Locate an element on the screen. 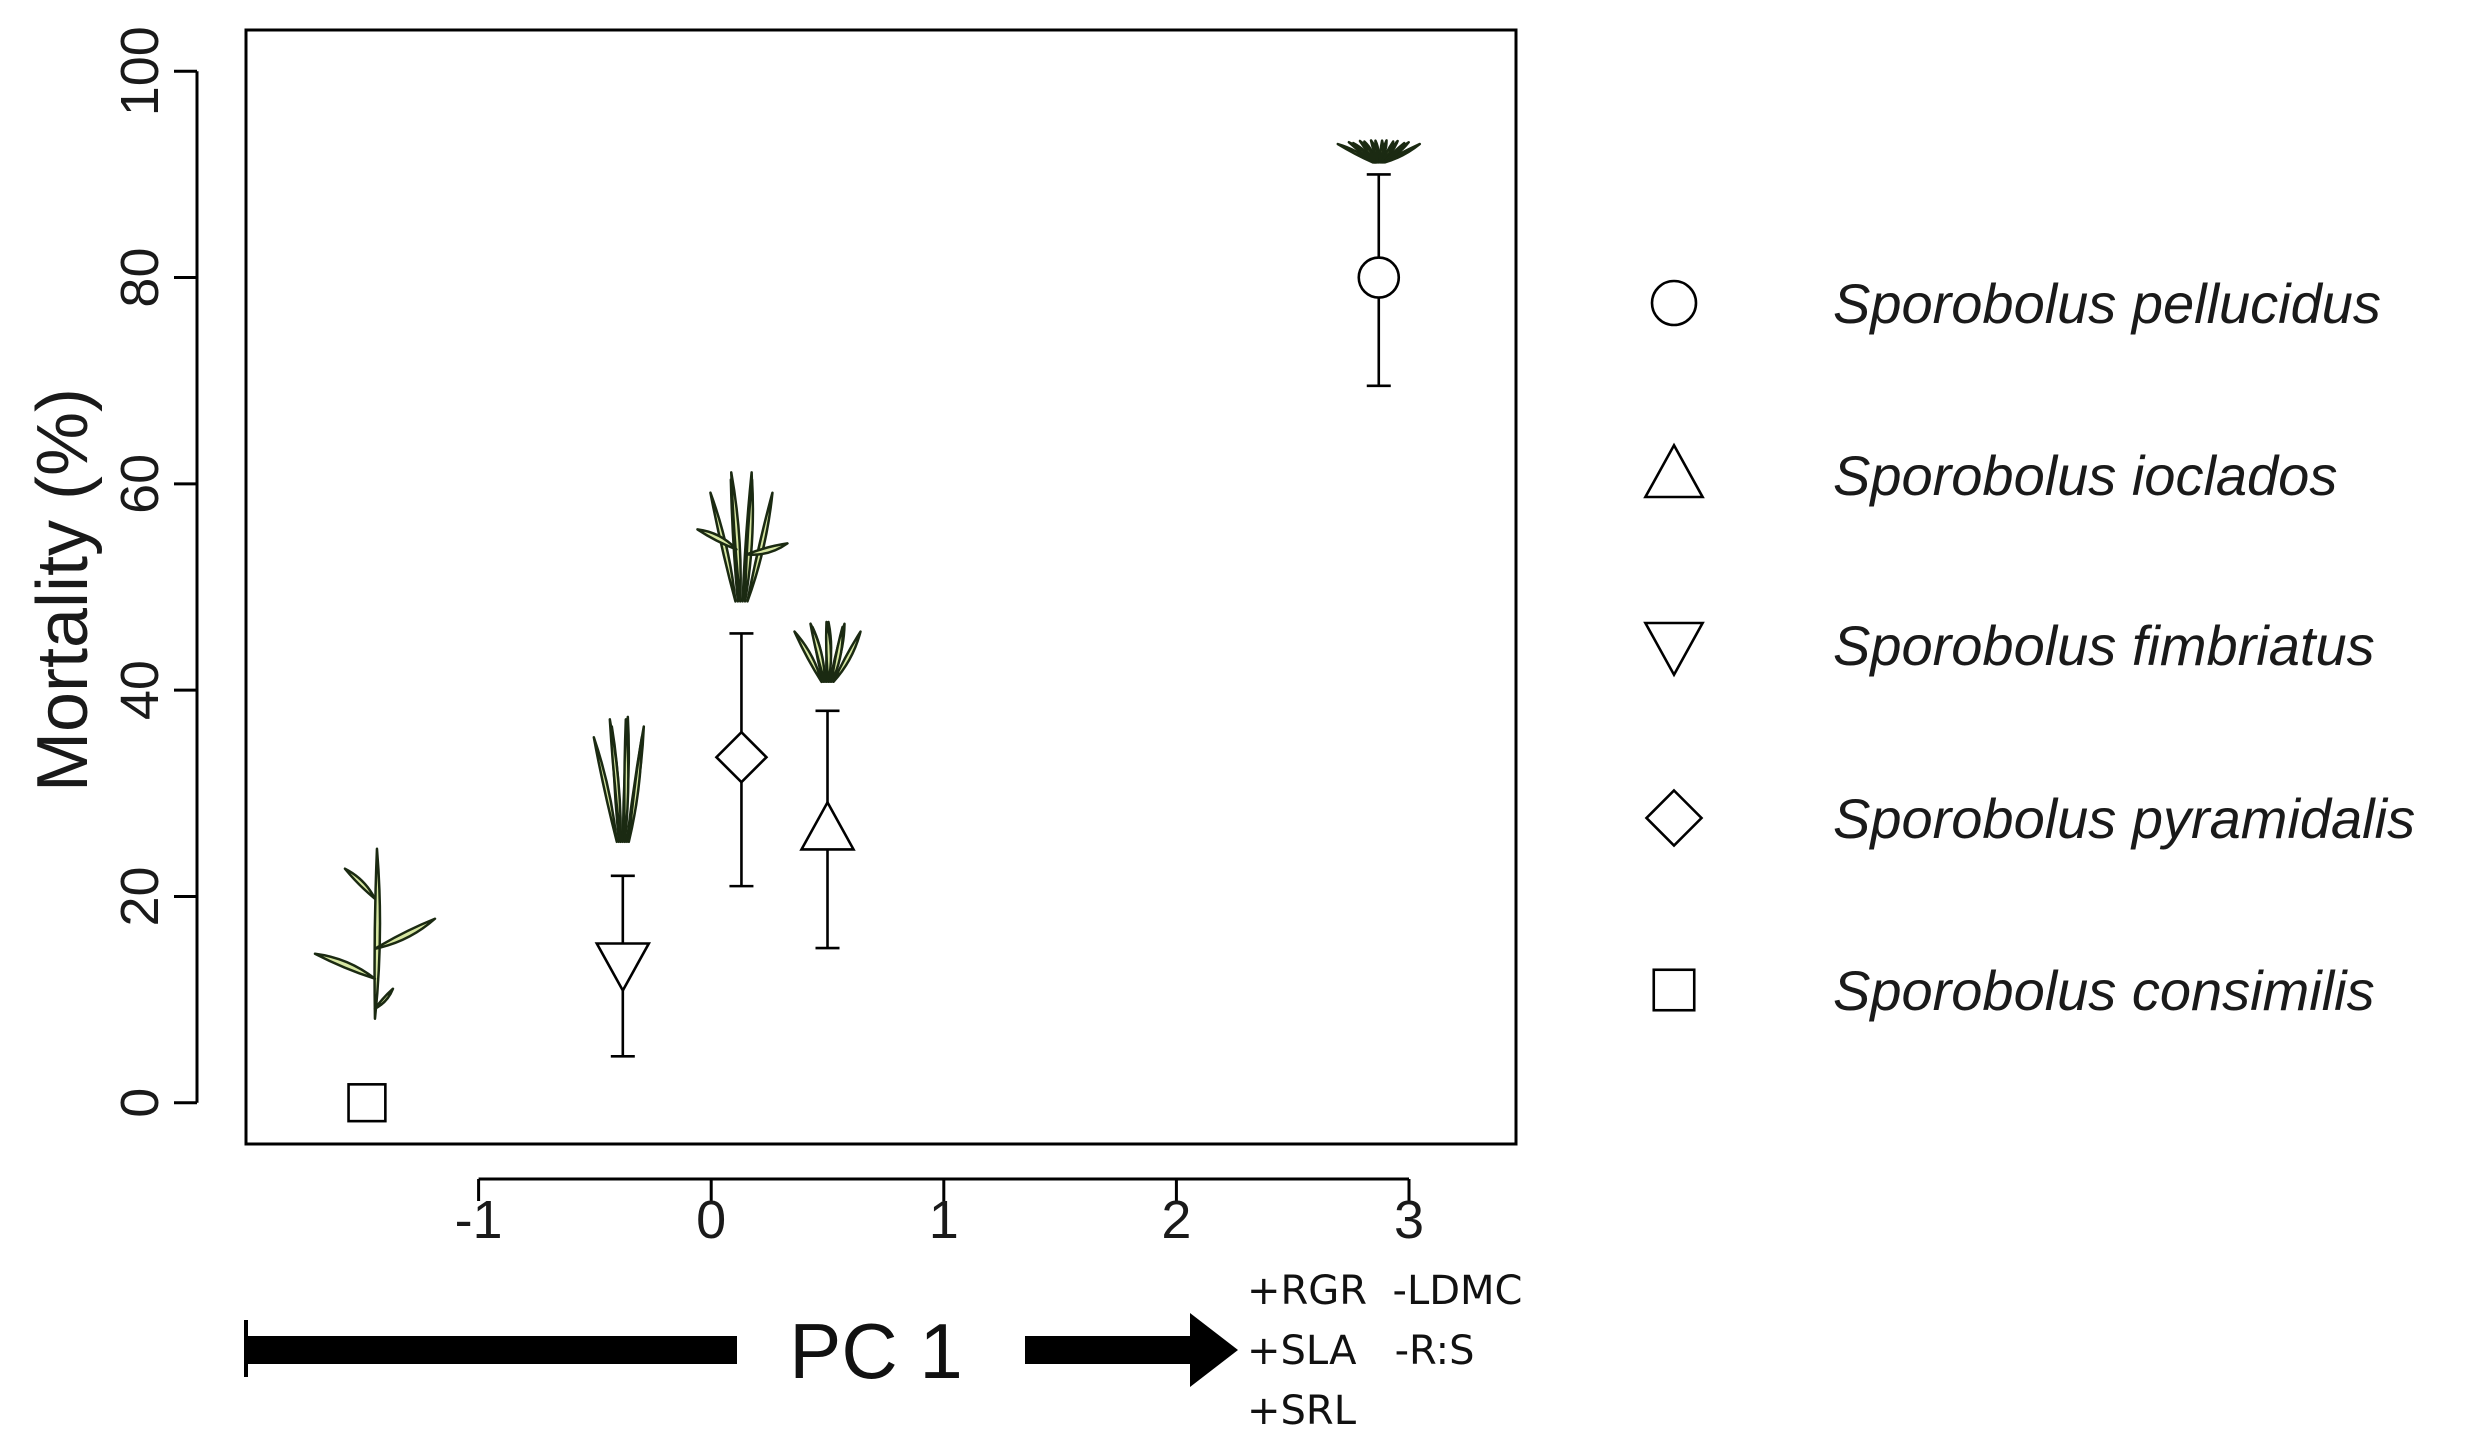 This screenshot has width=2473, height=1455. x-tick-label: 0 is located at coordinates (711, 1220).